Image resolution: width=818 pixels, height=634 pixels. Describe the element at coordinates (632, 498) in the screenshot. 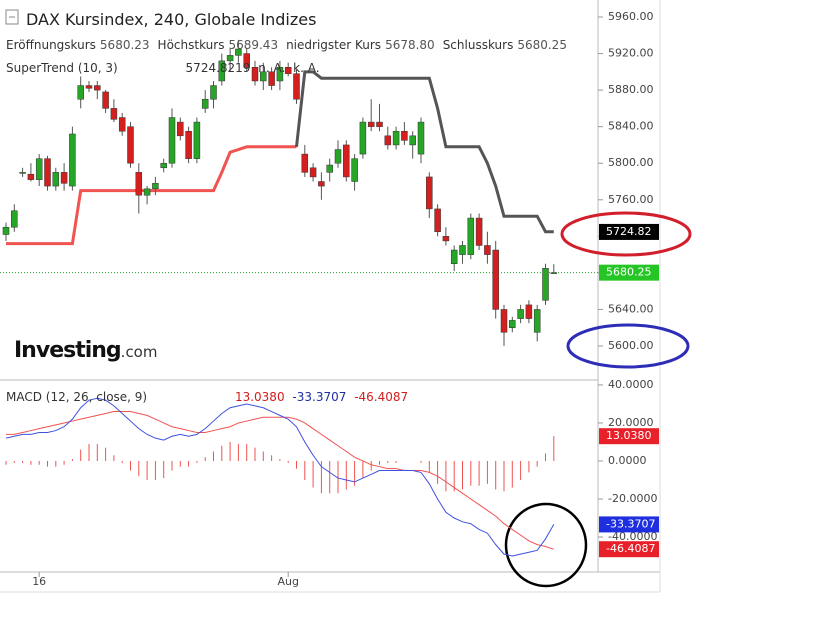

I see `y-tick-label: -20.0000` at that location.